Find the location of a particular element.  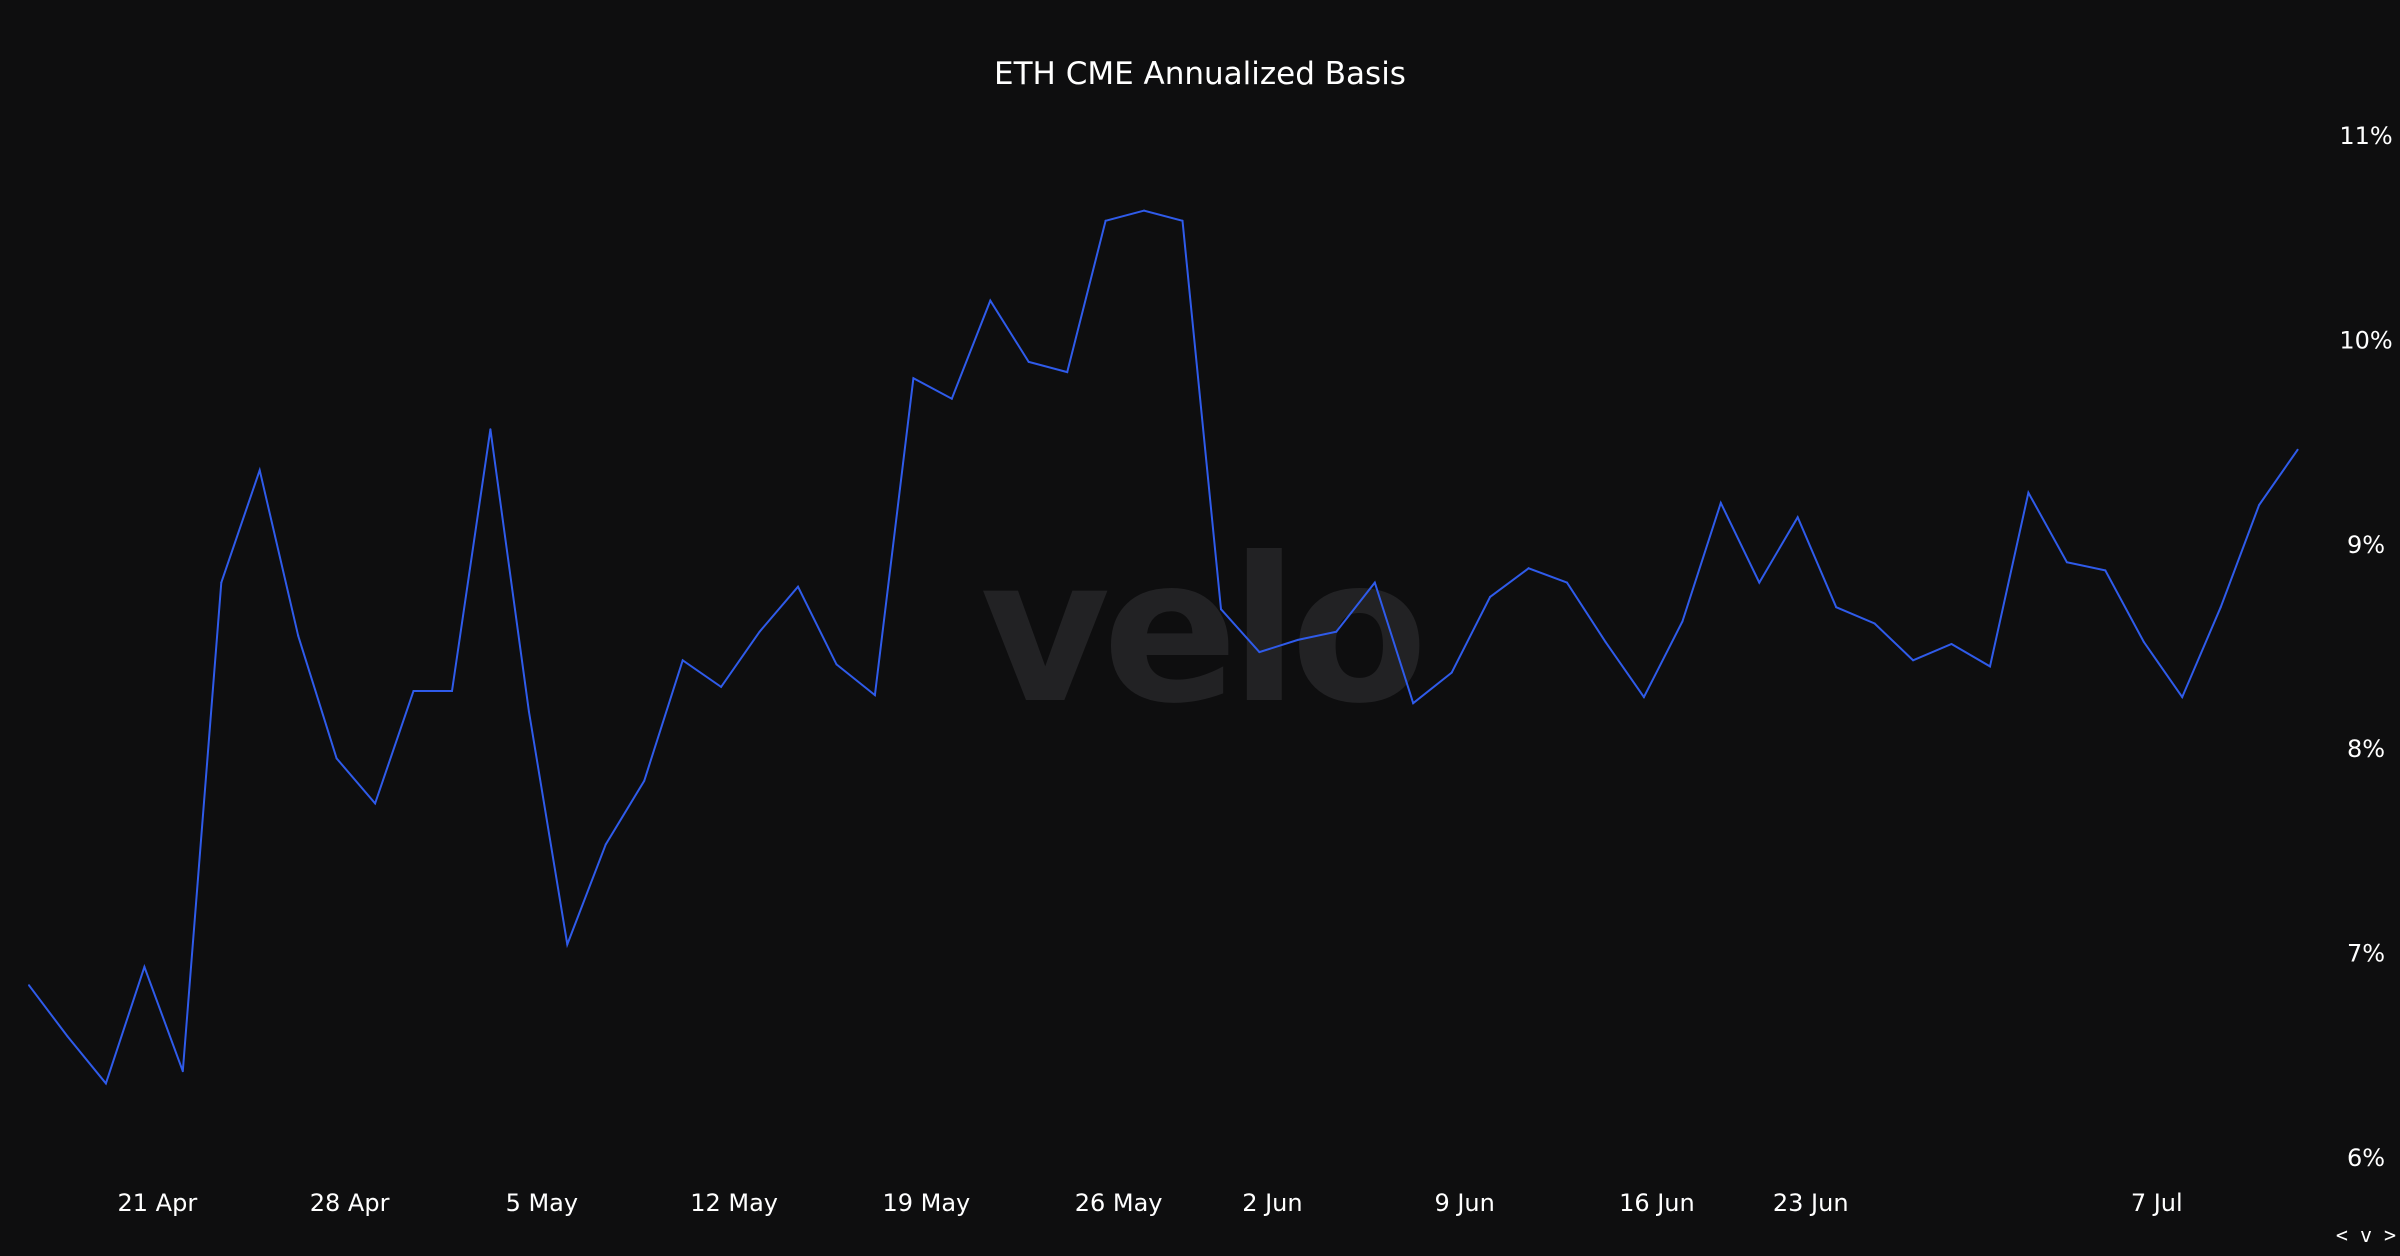

x-tick-label: 26 May is located at coordinates (1119, 1203).